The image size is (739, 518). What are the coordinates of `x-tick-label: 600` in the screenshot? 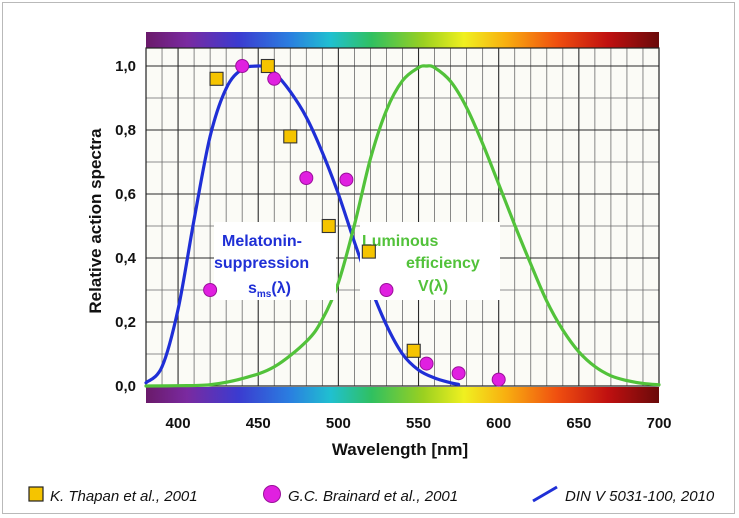 It's located at (498, 423).